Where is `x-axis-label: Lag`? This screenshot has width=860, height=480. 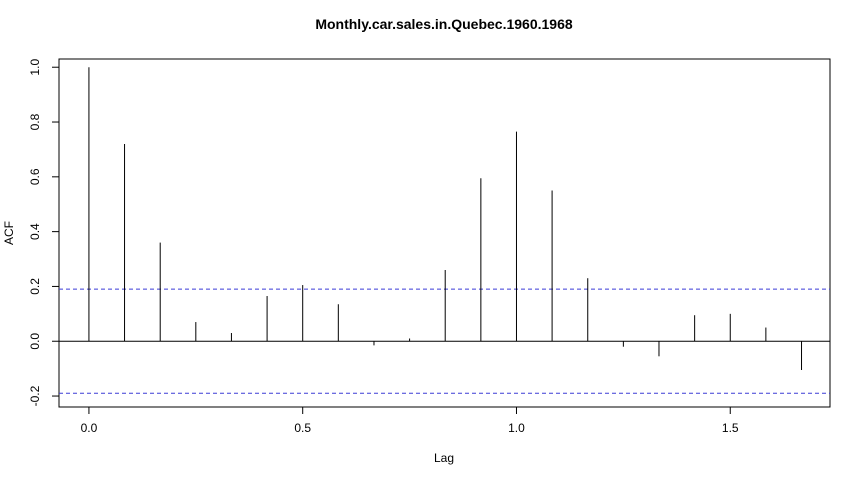
x-axis-label: Lag is located at coordinates (444, 458).